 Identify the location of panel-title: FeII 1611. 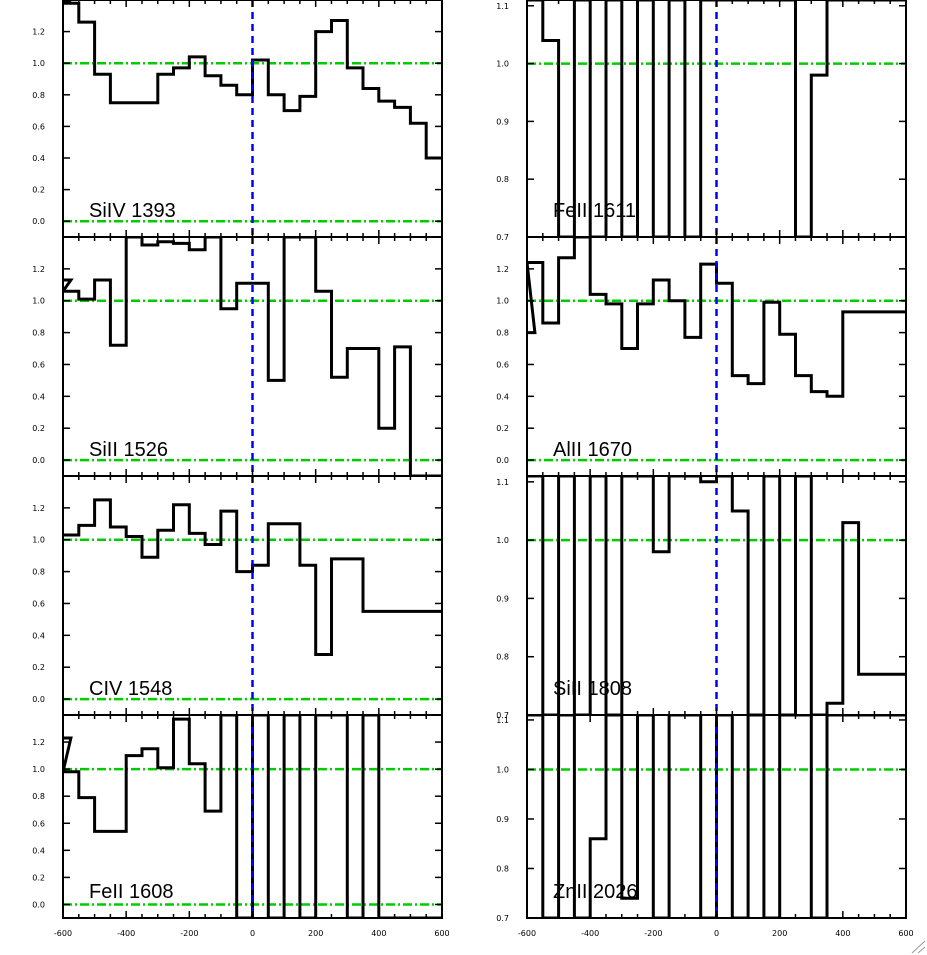
(594, 211).